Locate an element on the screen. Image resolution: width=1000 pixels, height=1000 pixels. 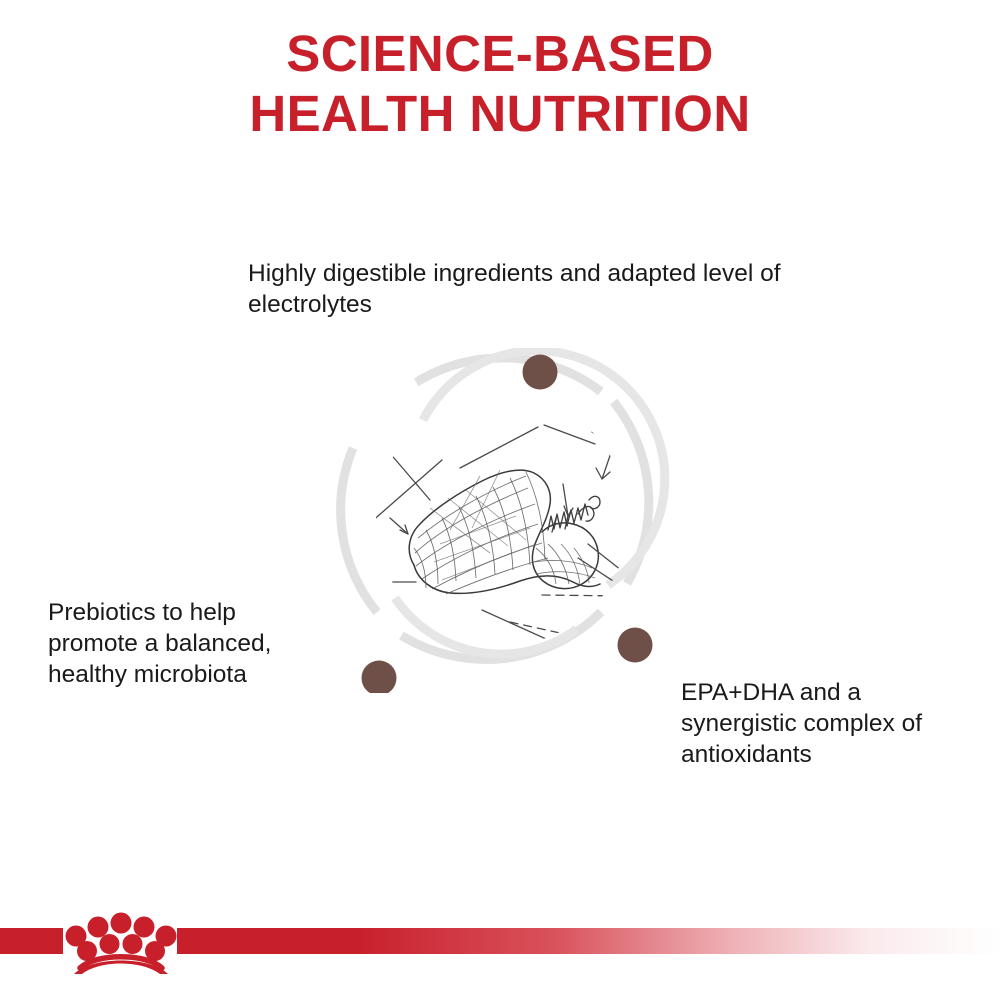
inner-ring is located at coordinates (530, 503).